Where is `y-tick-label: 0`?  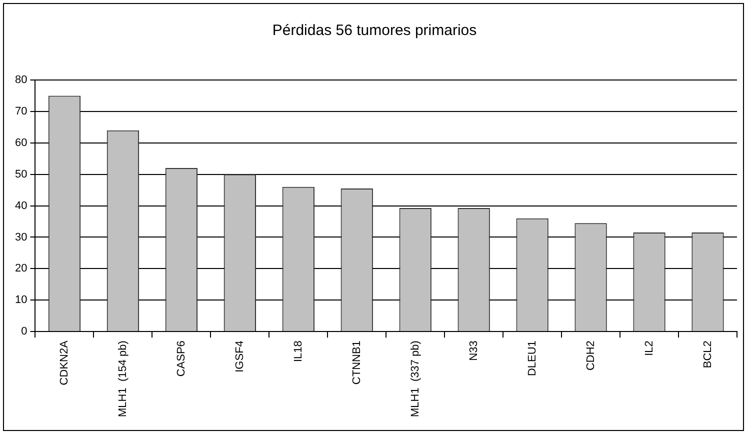
y-tick-label: 0 is located at coordinates (24, 332).